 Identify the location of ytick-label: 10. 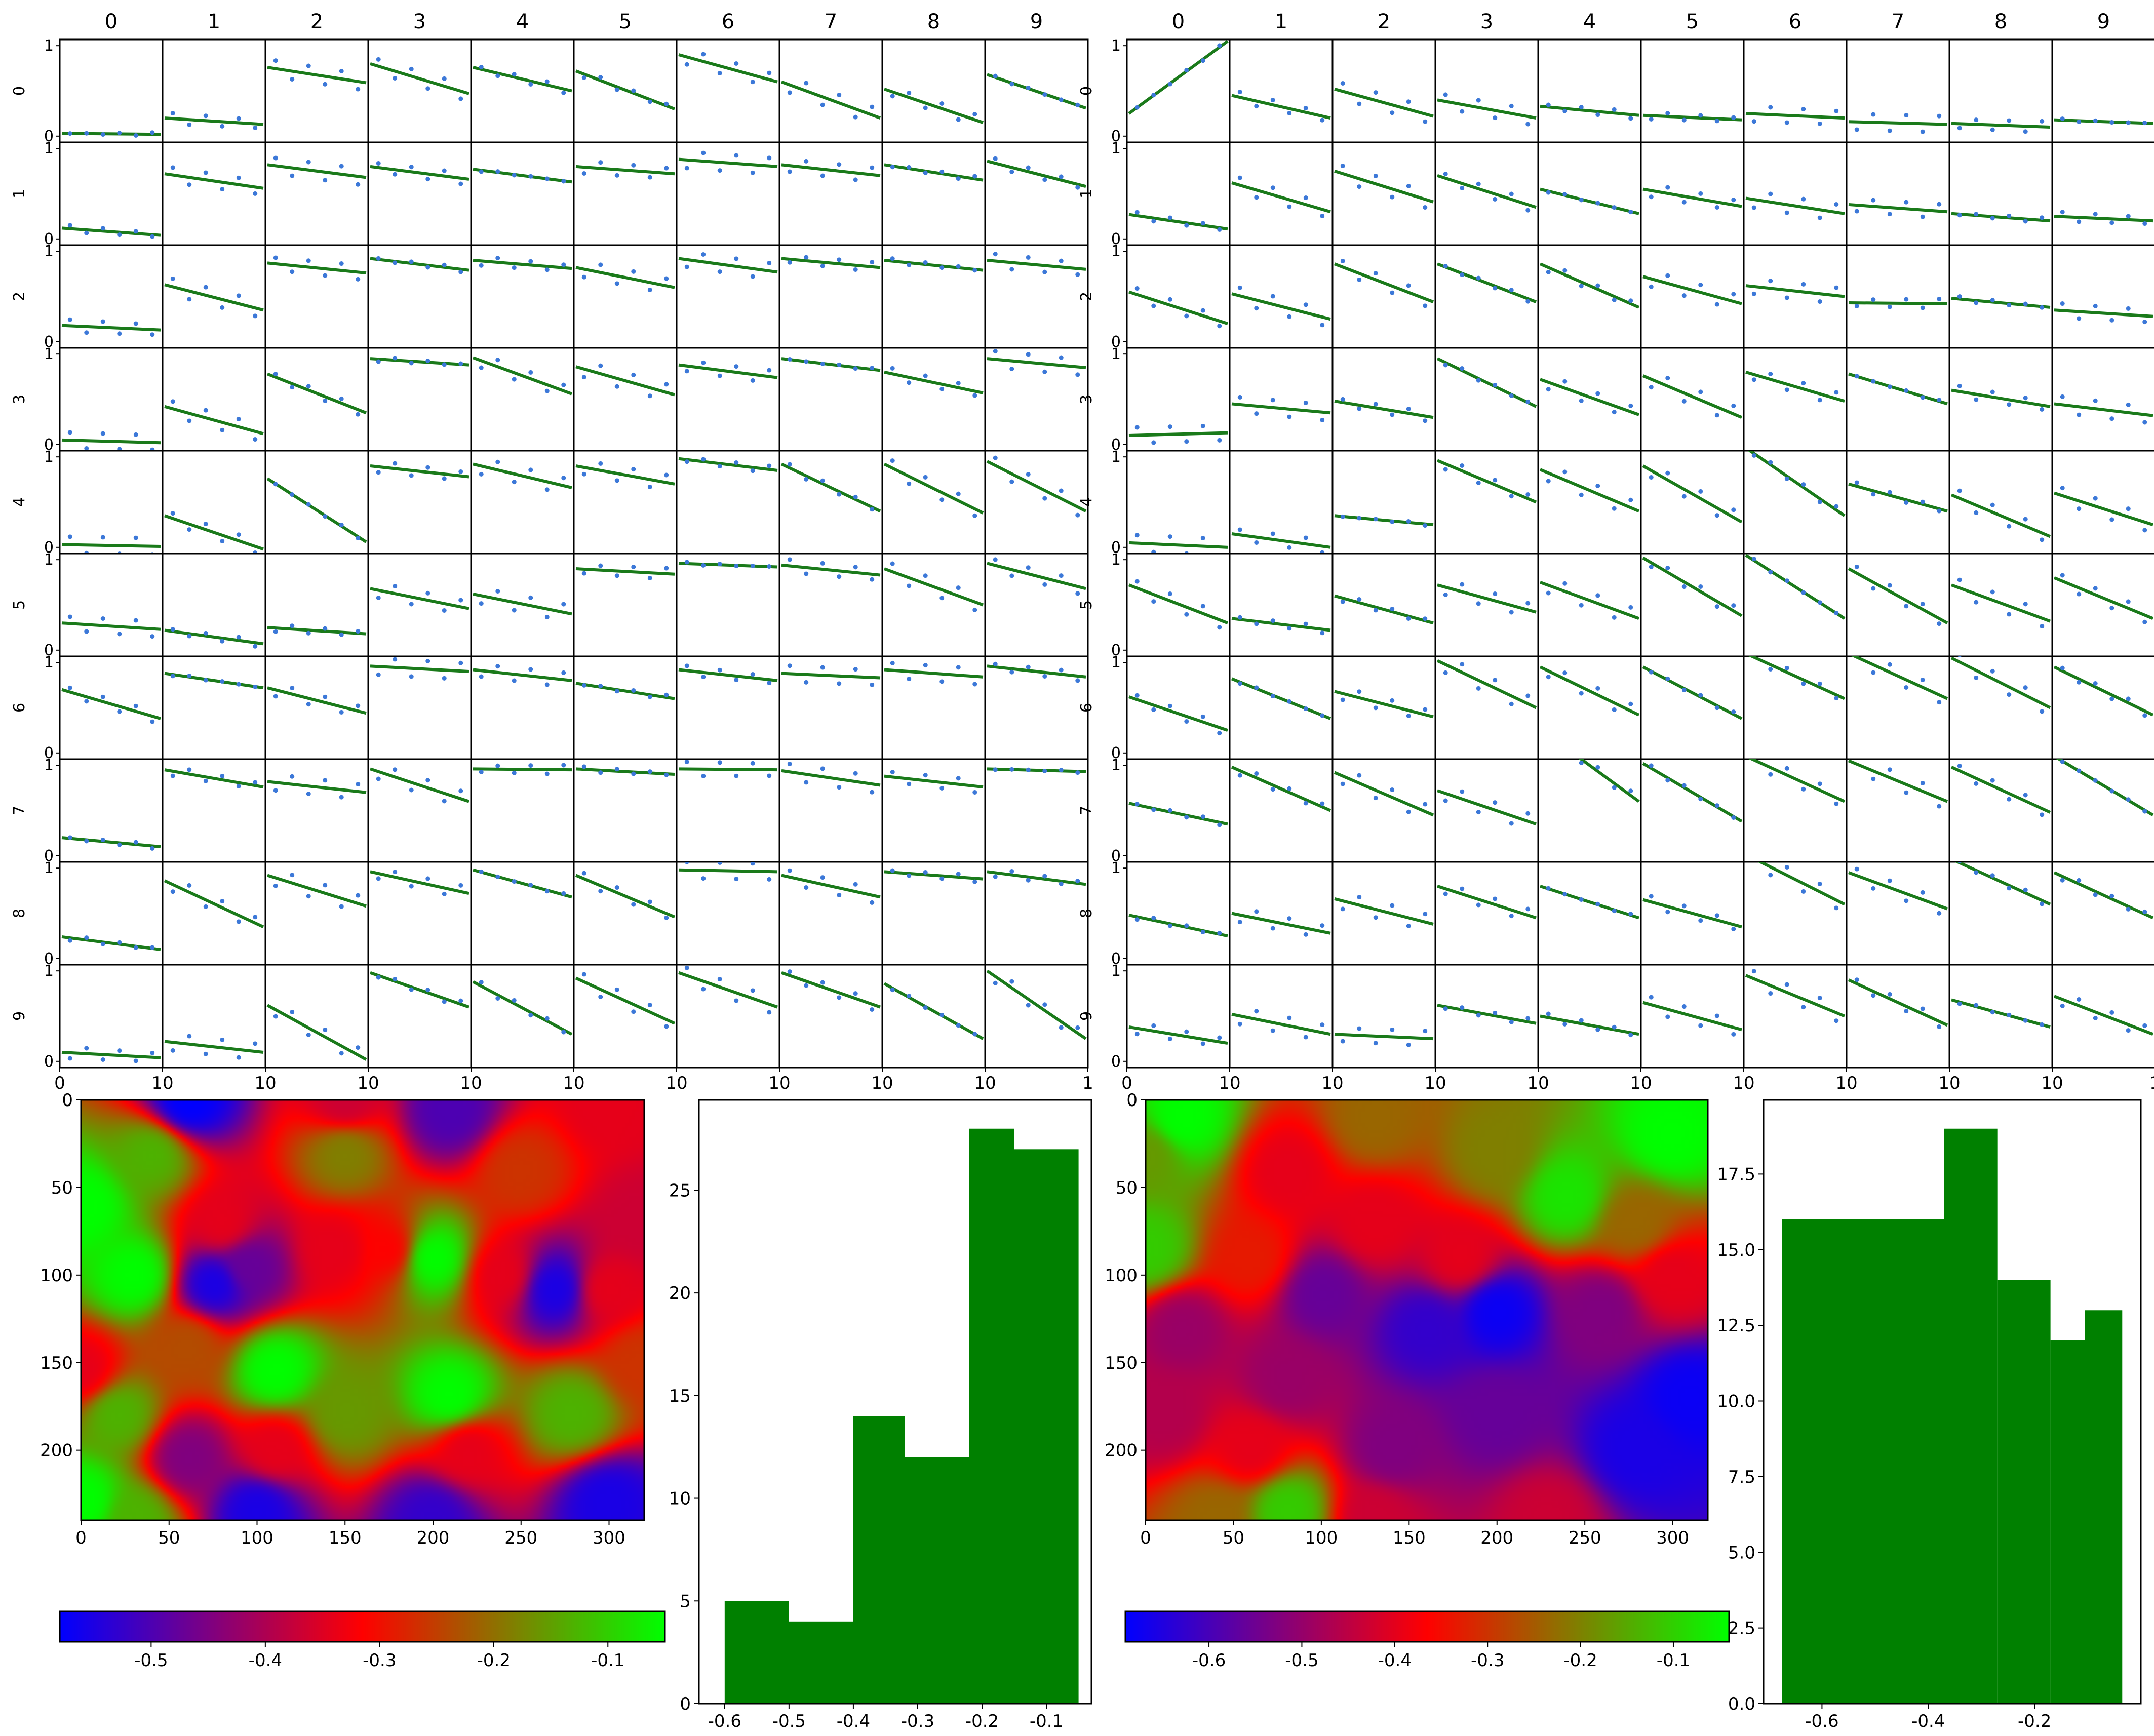
(680, 1499).